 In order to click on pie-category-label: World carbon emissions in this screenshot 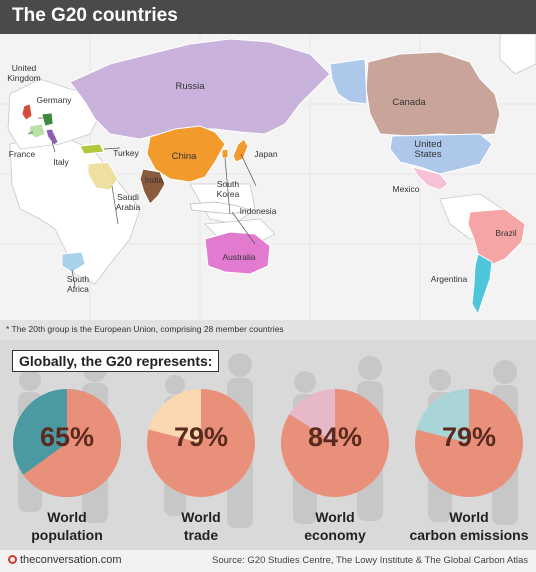, I will do `click(469, 526)`.